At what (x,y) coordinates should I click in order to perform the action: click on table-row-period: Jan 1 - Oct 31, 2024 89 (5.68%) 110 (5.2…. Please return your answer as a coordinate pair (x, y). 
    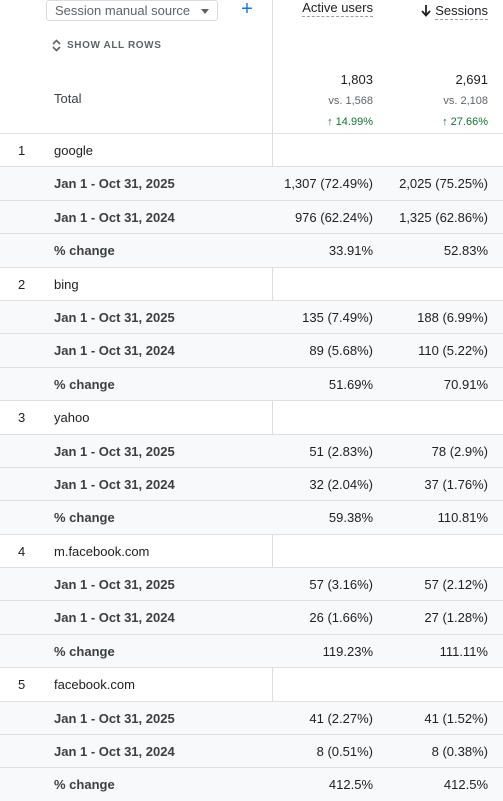
    Looking at the image, I should click on (251, 350).